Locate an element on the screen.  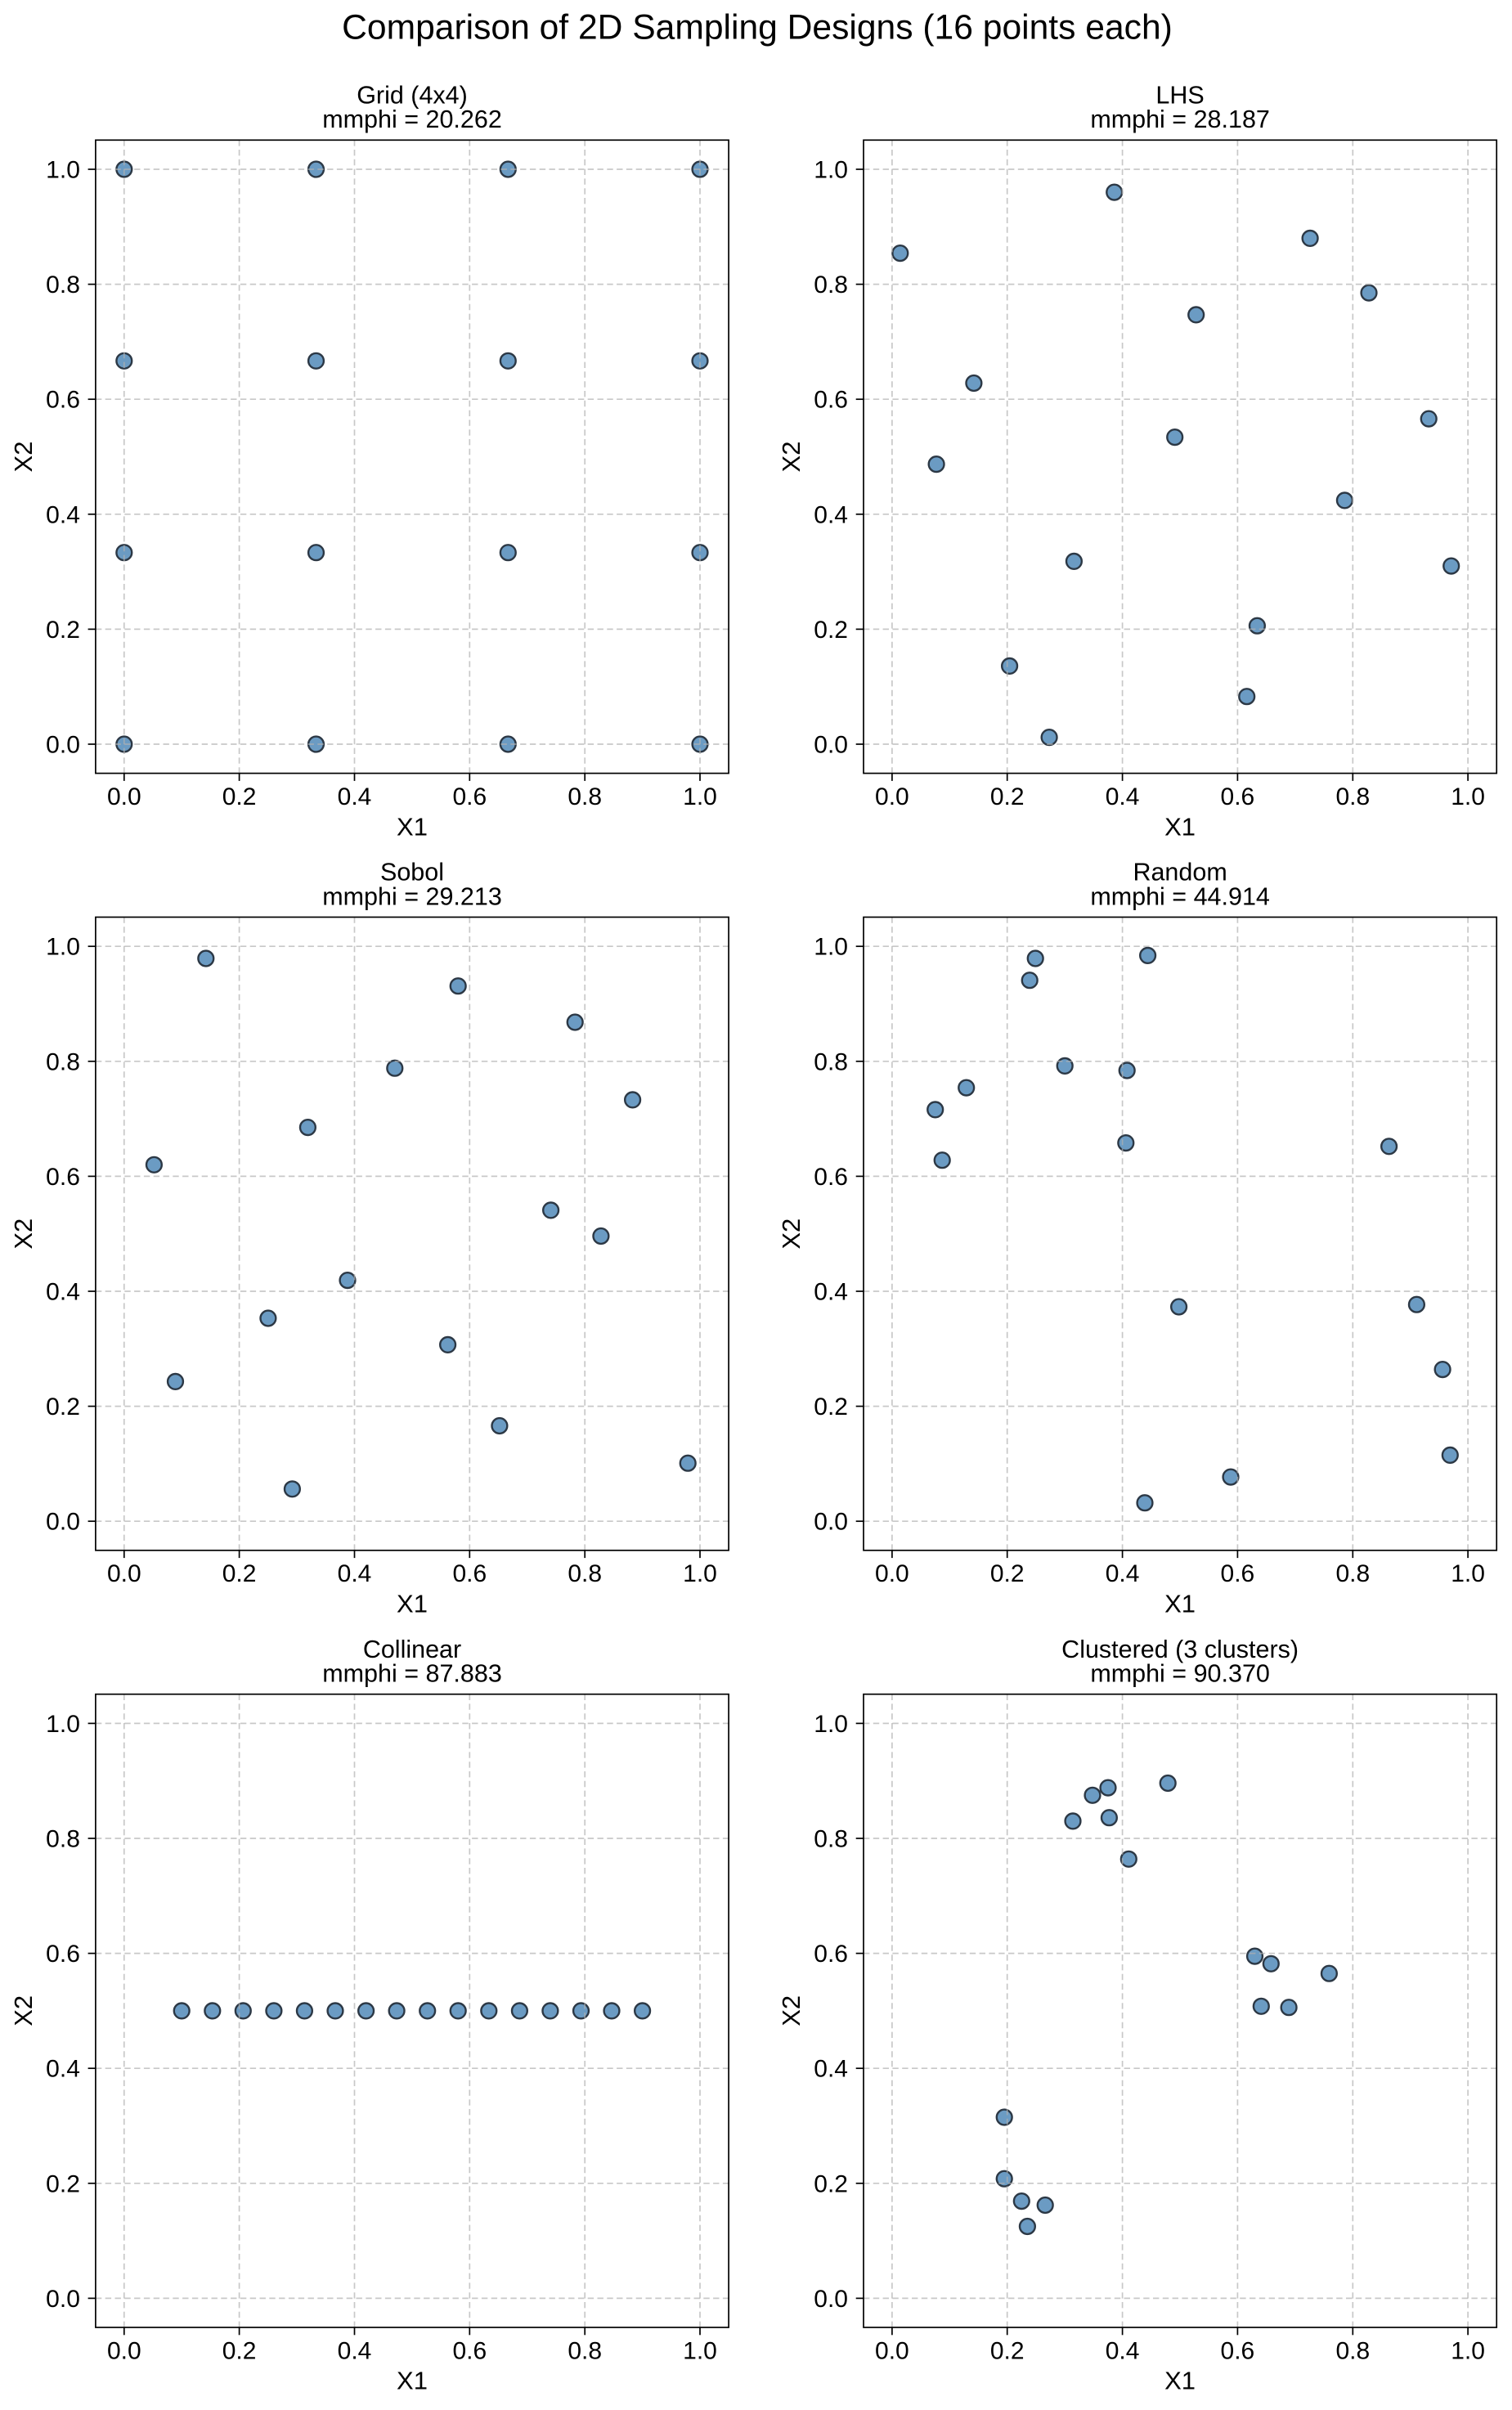
svg-text: Grid (4x4) is located at coordinates (413, 95).